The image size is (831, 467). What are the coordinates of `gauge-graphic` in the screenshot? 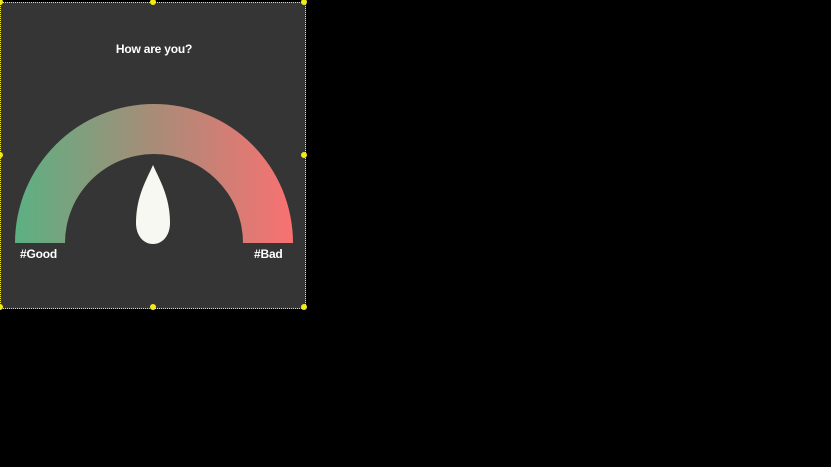 It's located at (154, 174).